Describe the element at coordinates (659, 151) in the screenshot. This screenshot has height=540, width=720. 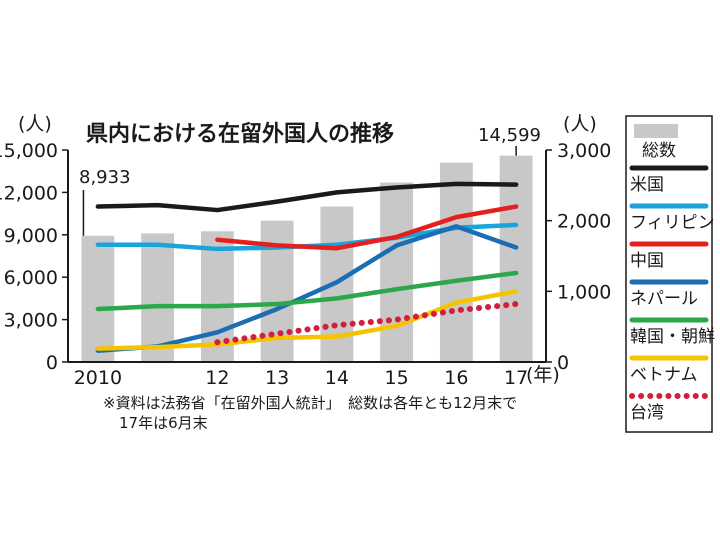
I see `legend-label: 総数` at that location.